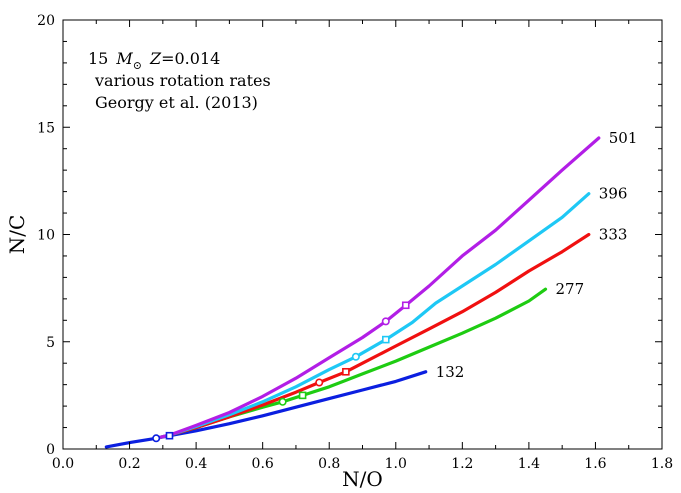  I want to click on annotation-sun-symbol: ⊙, so click(137, 65).